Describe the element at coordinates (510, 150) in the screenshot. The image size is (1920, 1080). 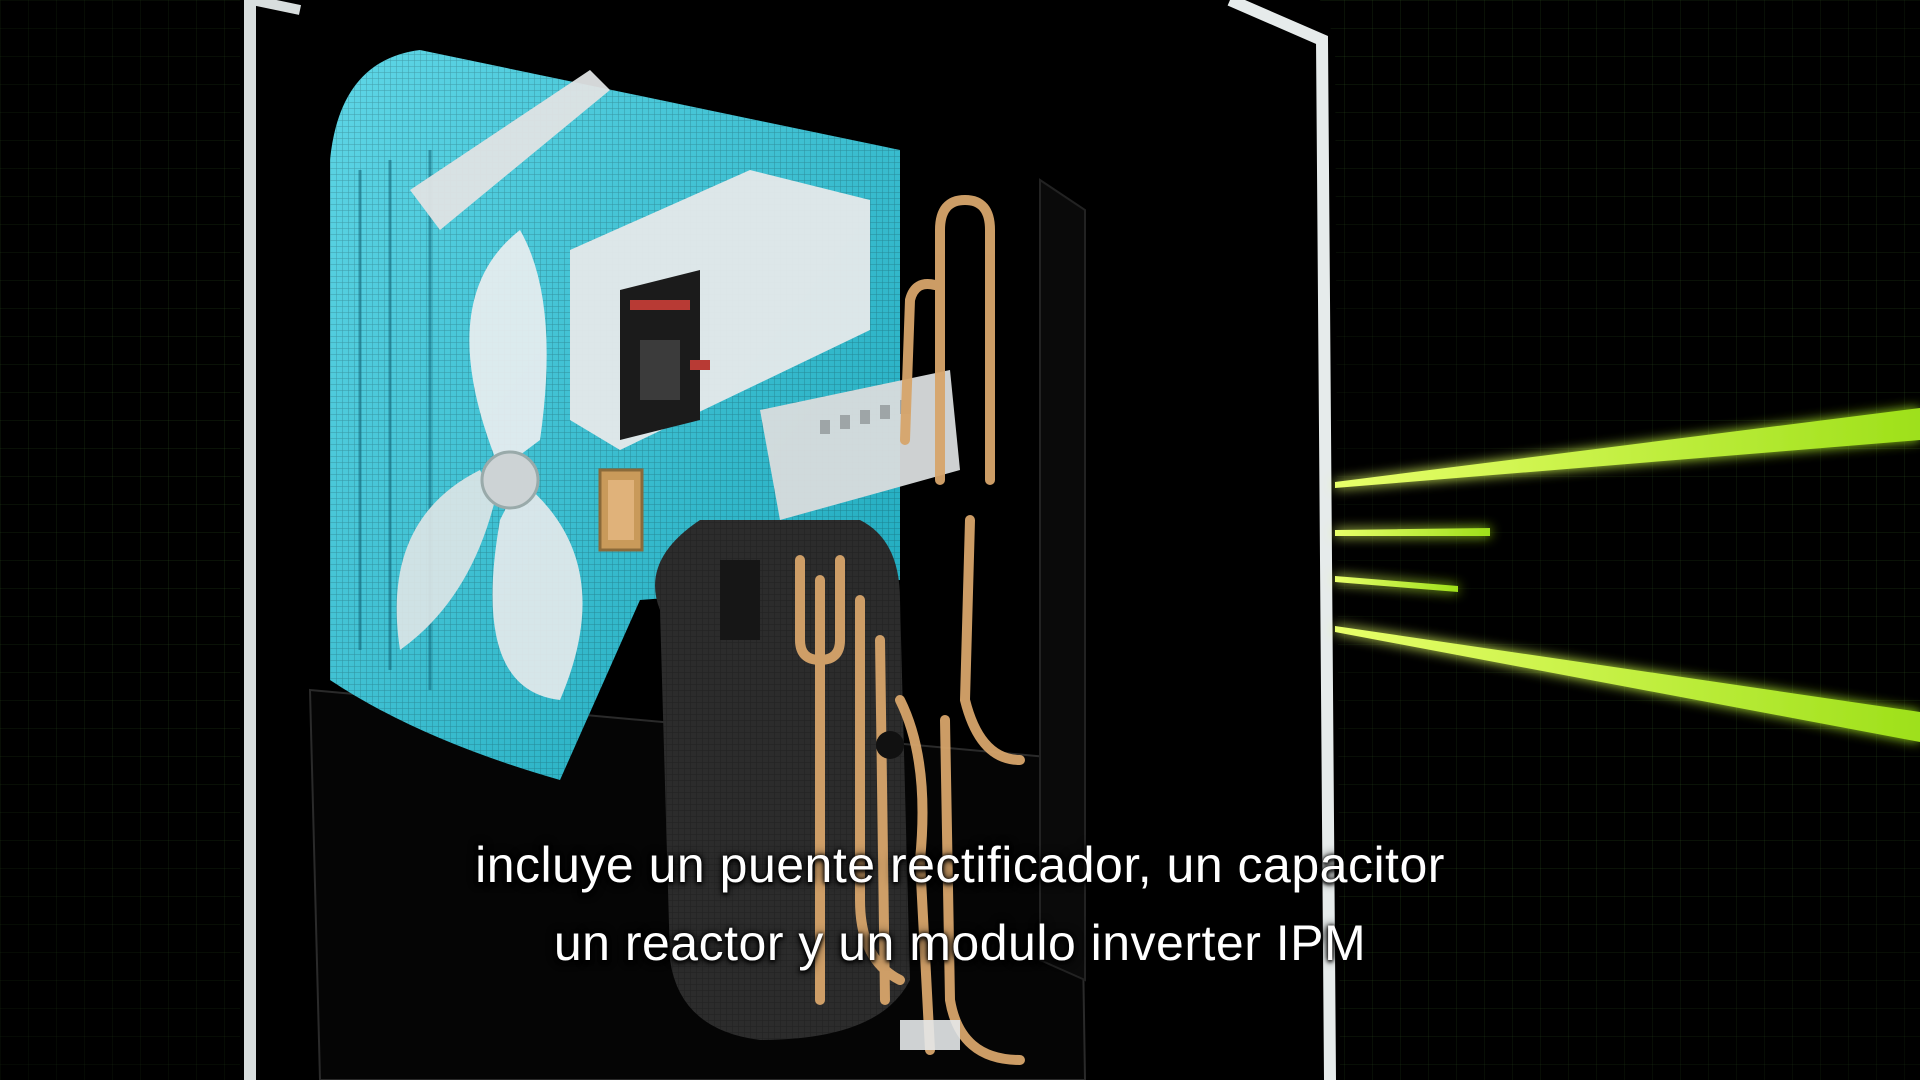
I see `top-bracket` at that location.